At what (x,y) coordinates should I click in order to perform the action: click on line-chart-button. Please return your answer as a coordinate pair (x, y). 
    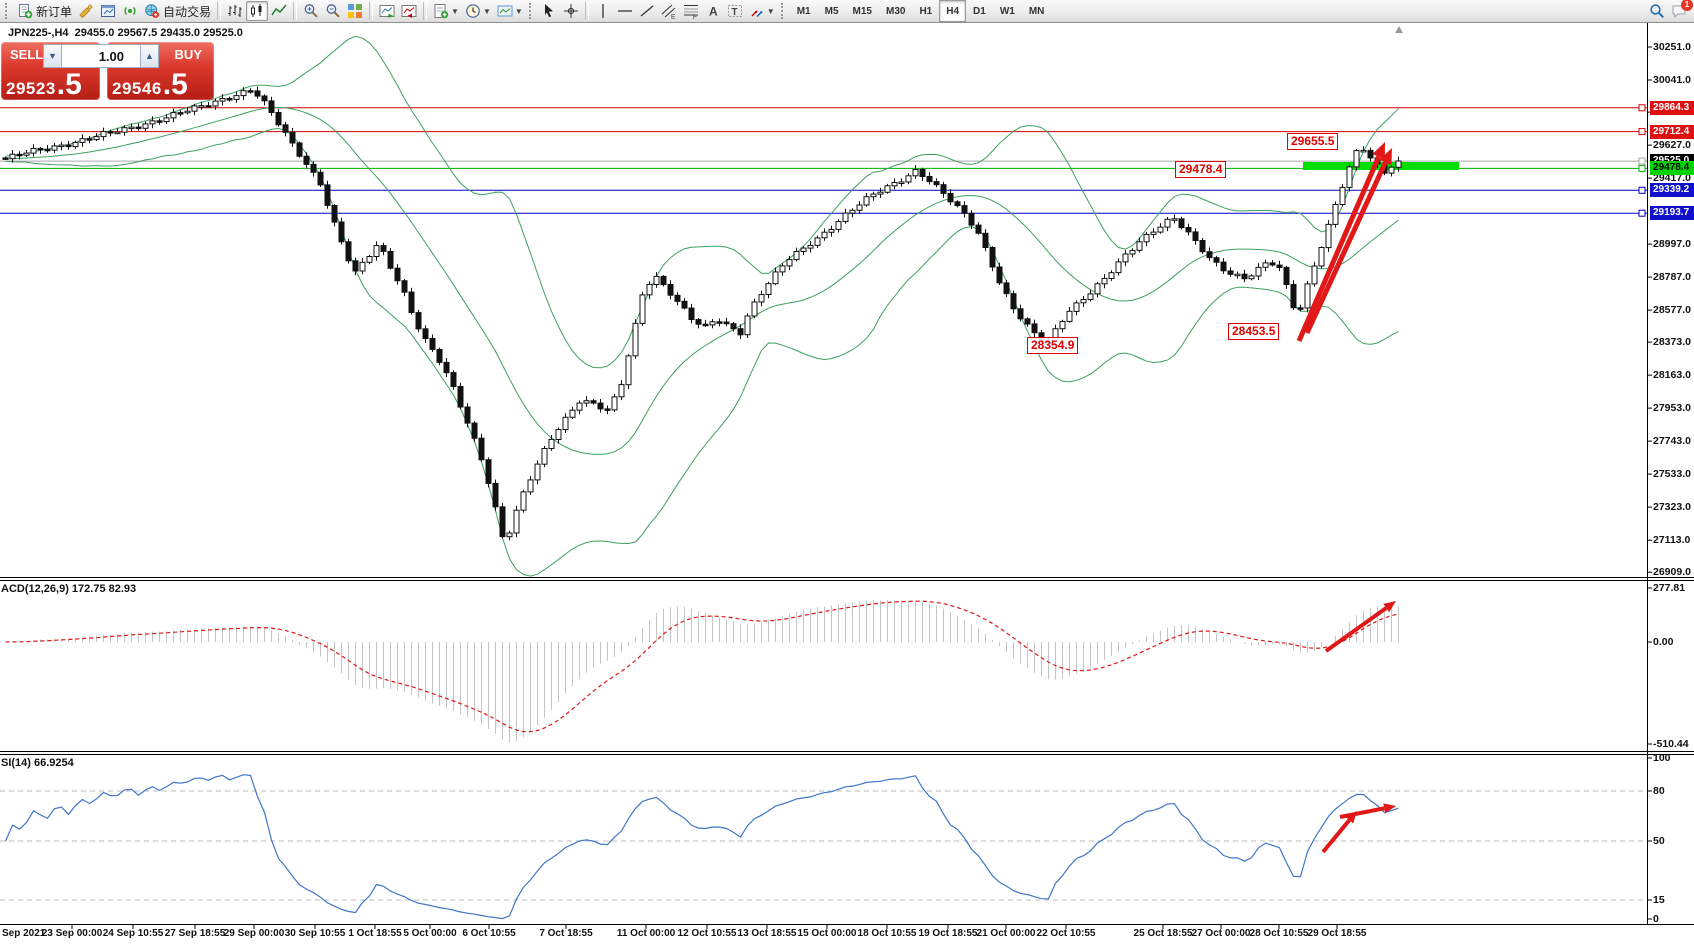
    Looking at the image, I should click on (279, 11).